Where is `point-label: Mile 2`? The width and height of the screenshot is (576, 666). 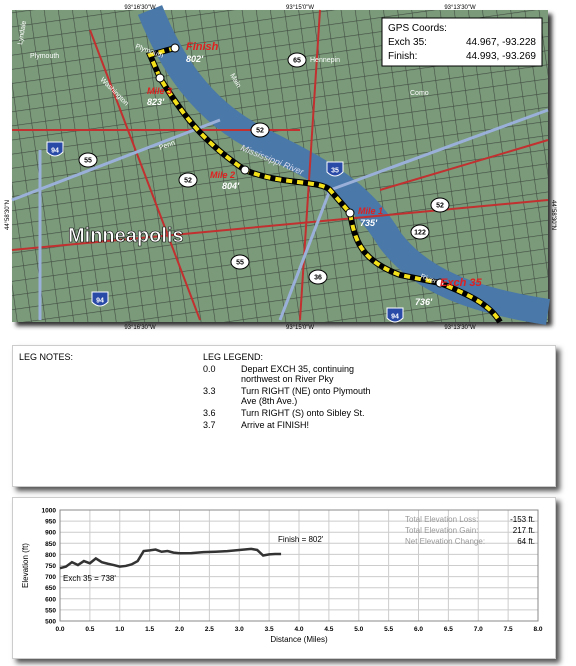 point-label: Mile 2 is located at coordinates (222, 175).